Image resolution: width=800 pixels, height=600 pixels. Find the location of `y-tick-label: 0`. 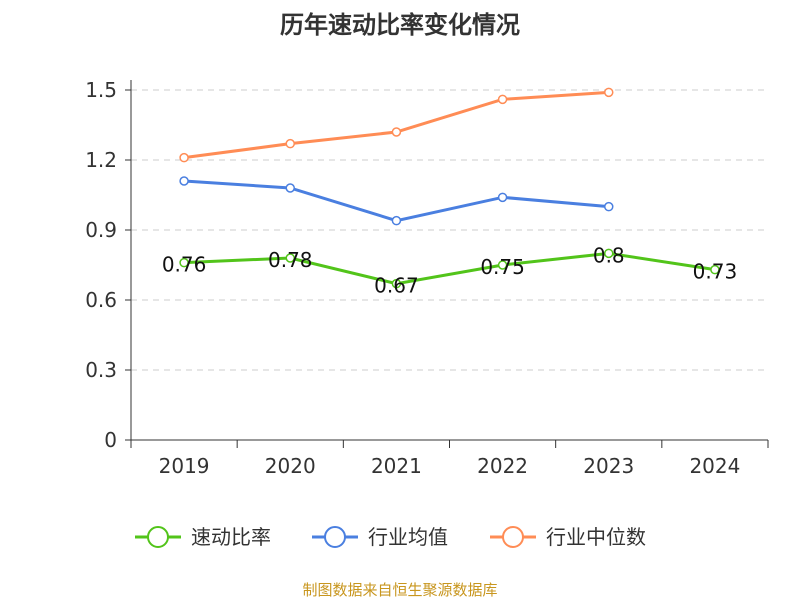

y-tick-label: 0 is located at coordinates (110, 440).